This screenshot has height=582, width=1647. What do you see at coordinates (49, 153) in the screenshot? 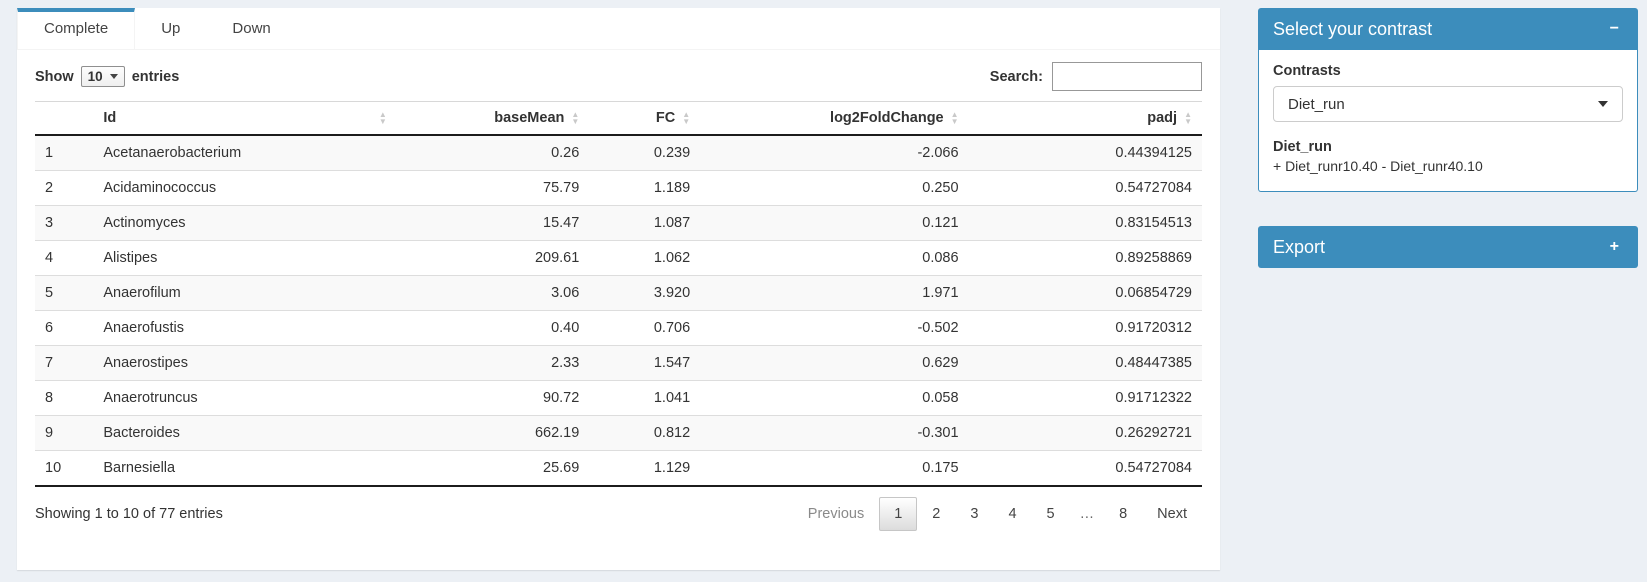
I see `cell-rownum: 1` at bounding box center [49, 153].